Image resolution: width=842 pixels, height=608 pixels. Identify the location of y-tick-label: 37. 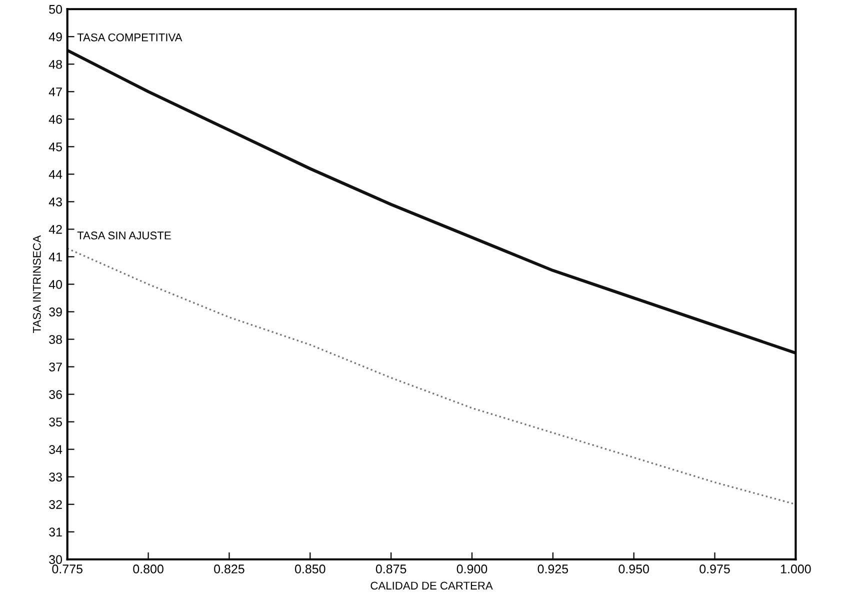
(55, 367).